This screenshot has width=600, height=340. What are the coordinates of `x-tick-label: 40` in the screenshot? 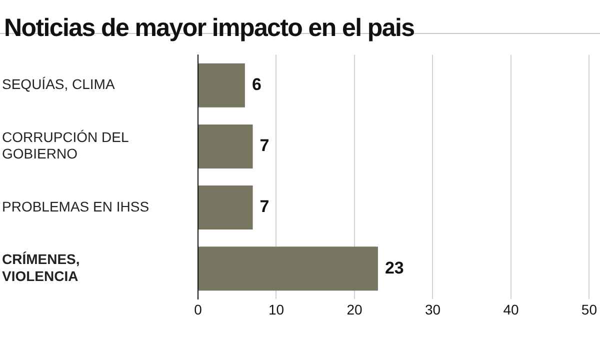 It's located at (511, 309).